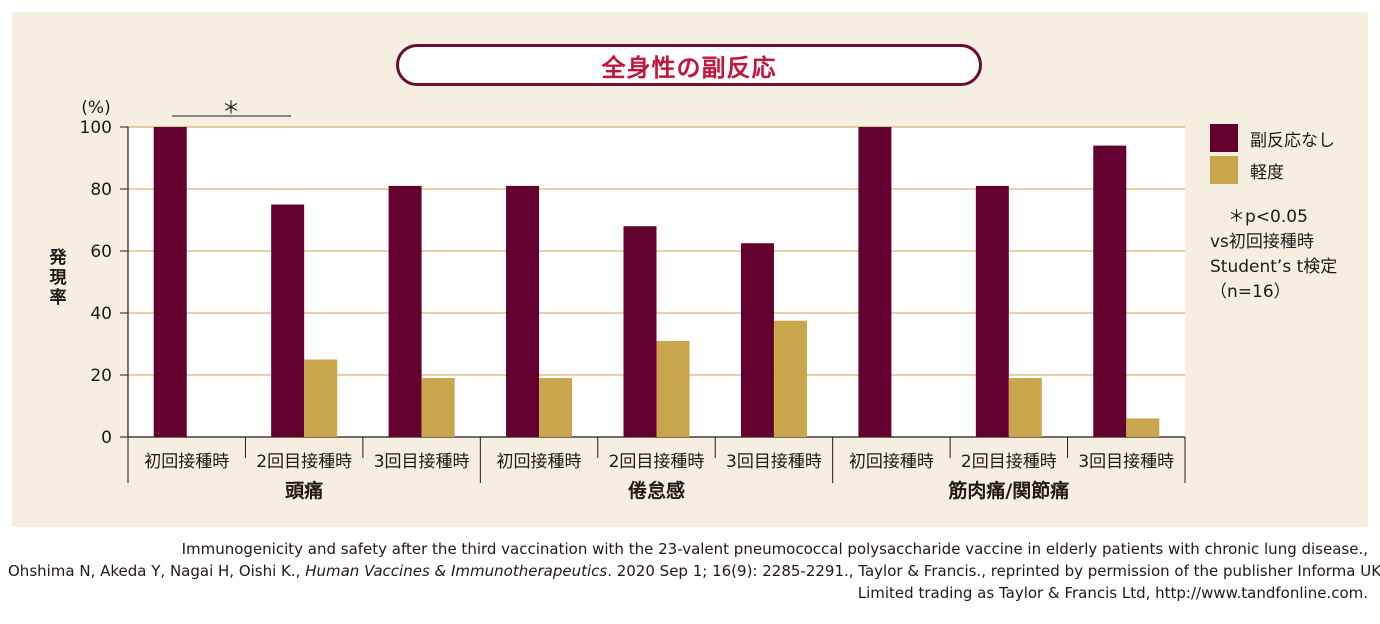 Image resolution: width=1380 pixels, height=624 pixels. Describe the element at coordinates (1224, 138) in the screenshot. I see `legend-swatch-none` at that location.